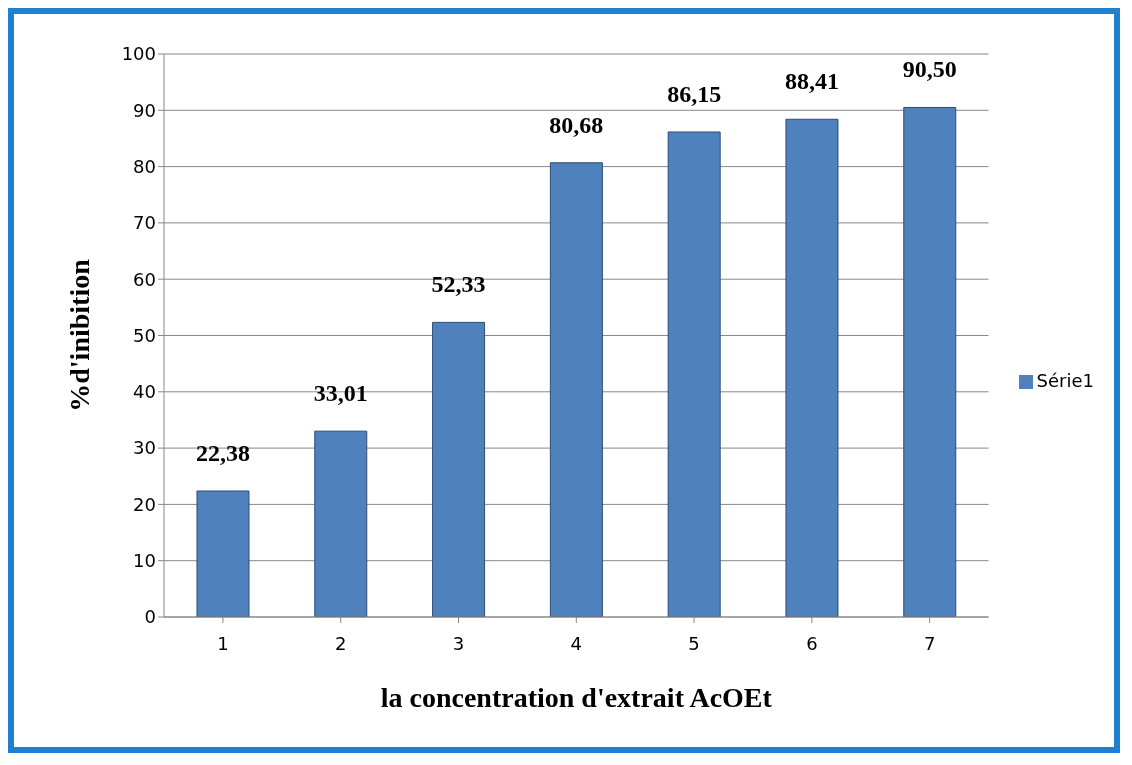  I want to click on data-label: 52,33, so click(458, 284).